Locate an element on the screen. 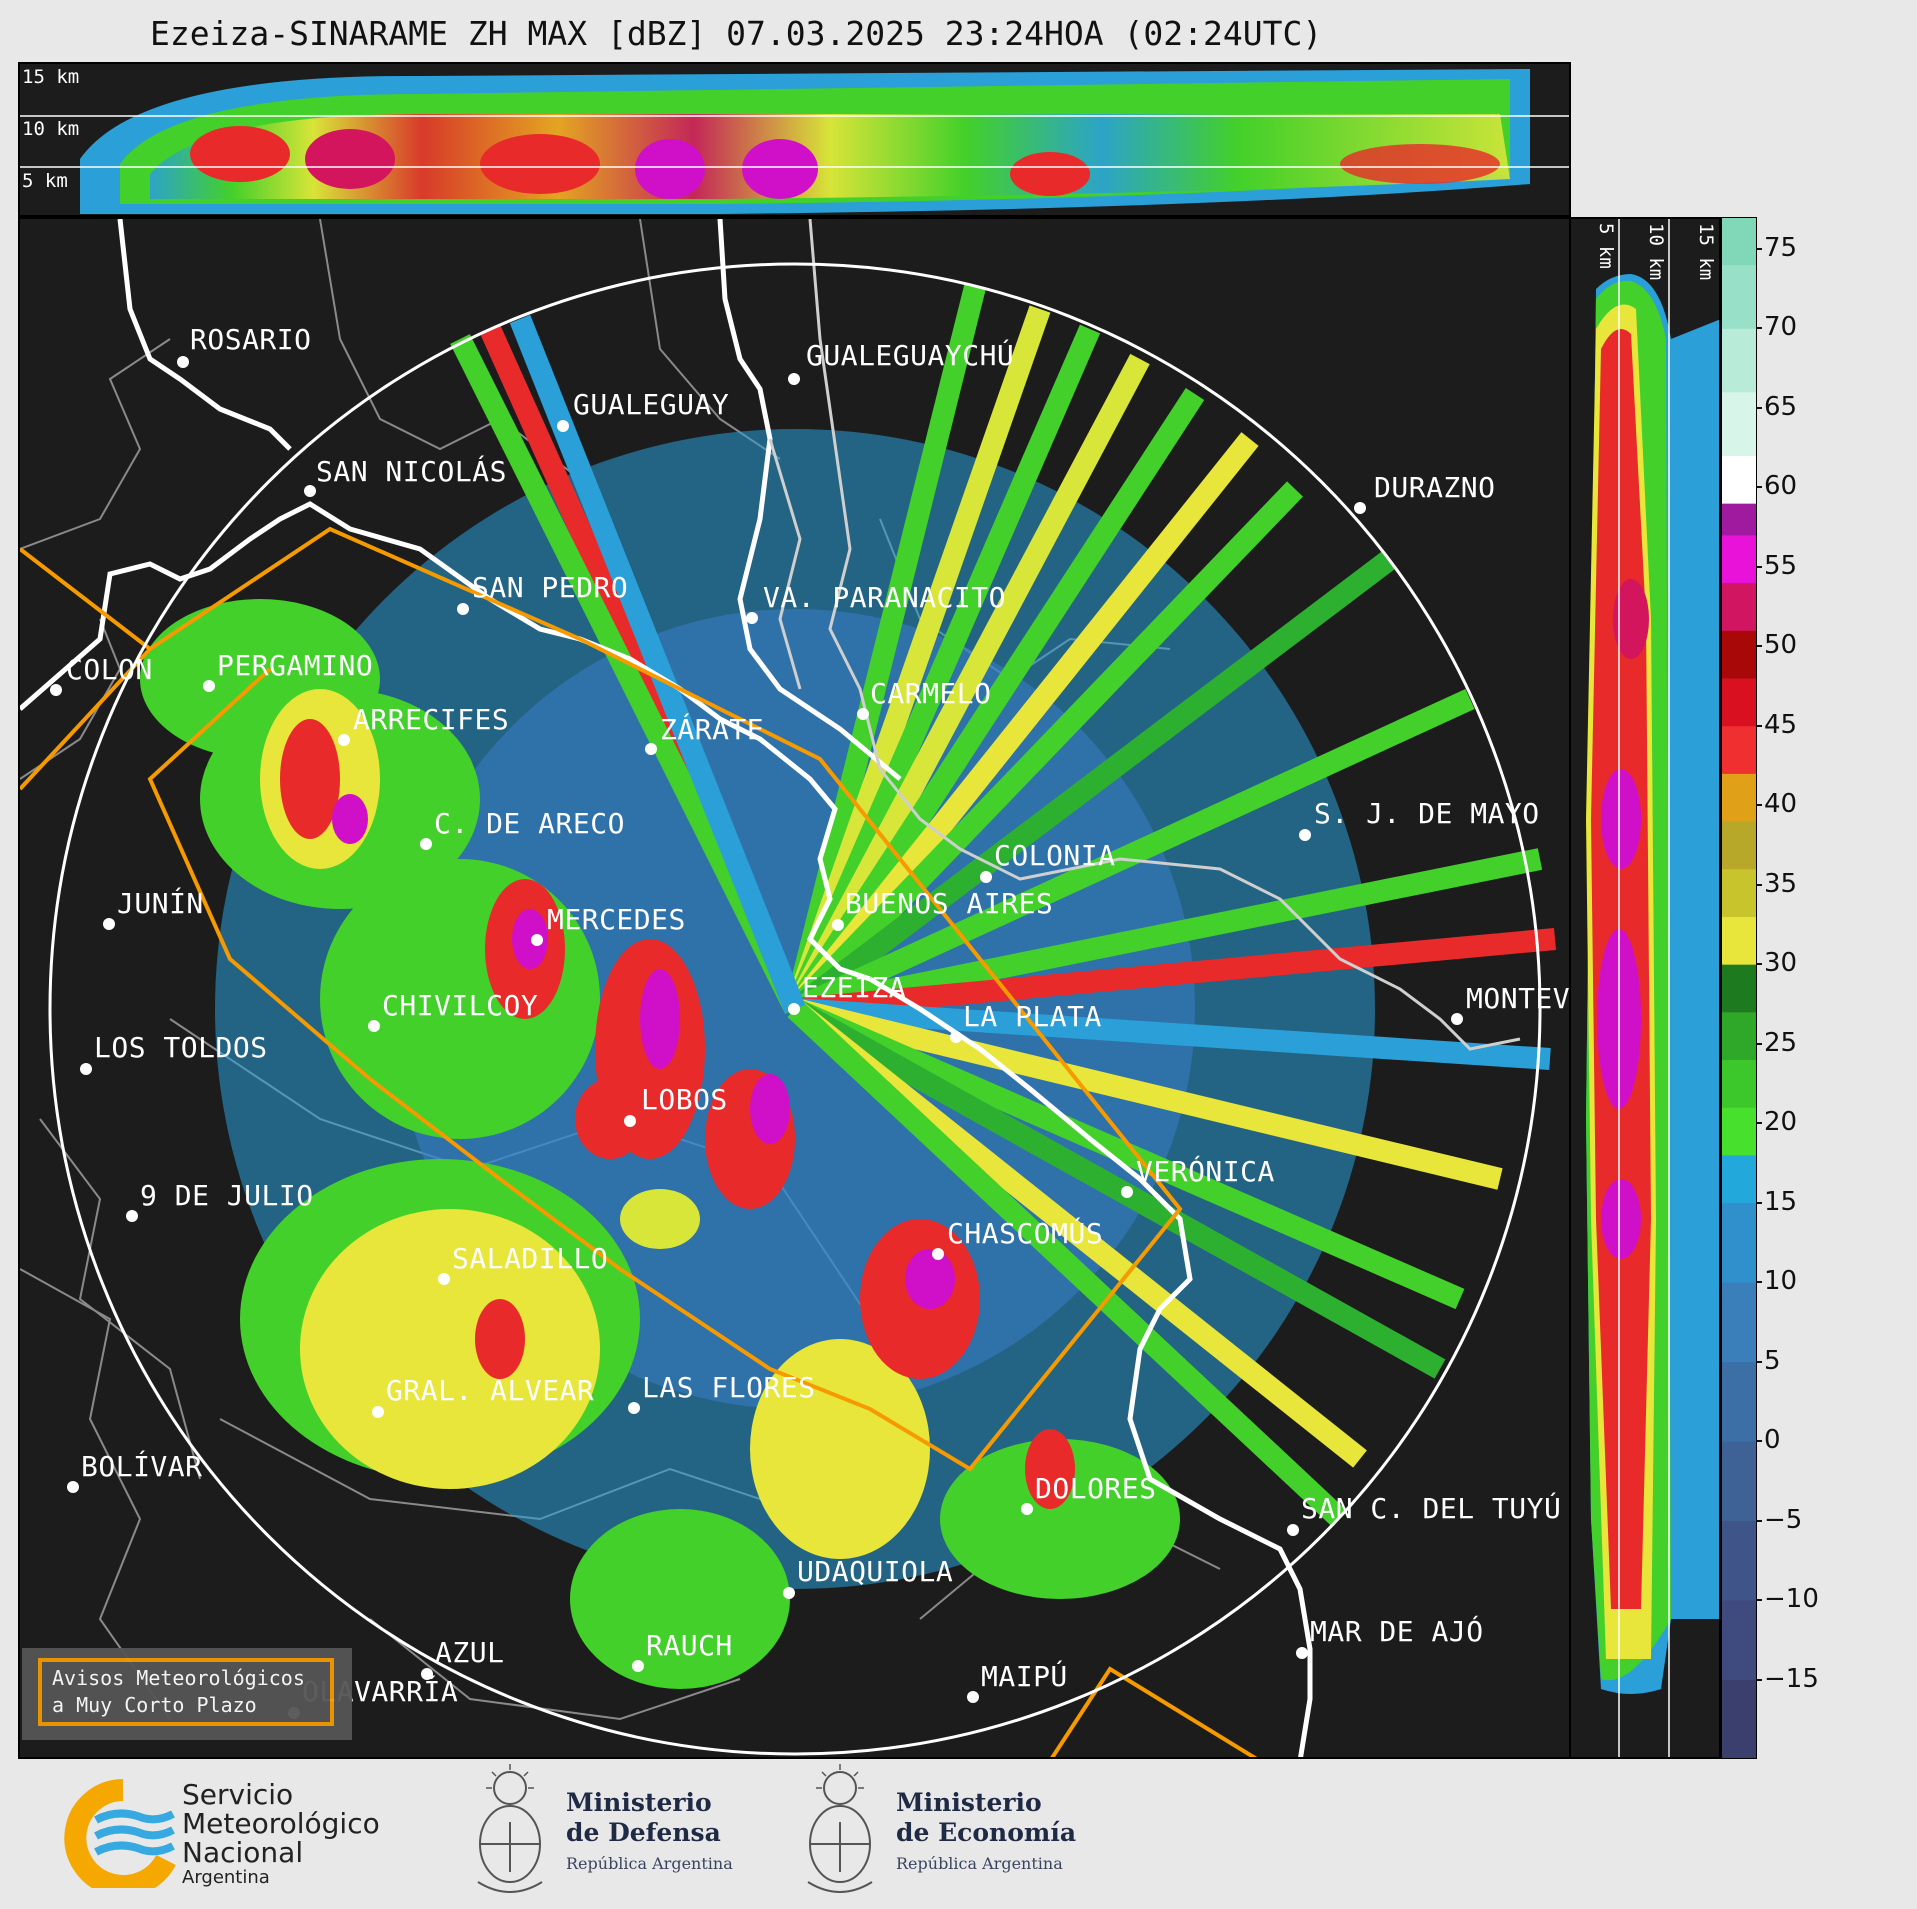 Image resolution: width=1917 pixels, height=1909 pixels. colorbar-tick-label: 50 is located at coordinates (1776, 645).